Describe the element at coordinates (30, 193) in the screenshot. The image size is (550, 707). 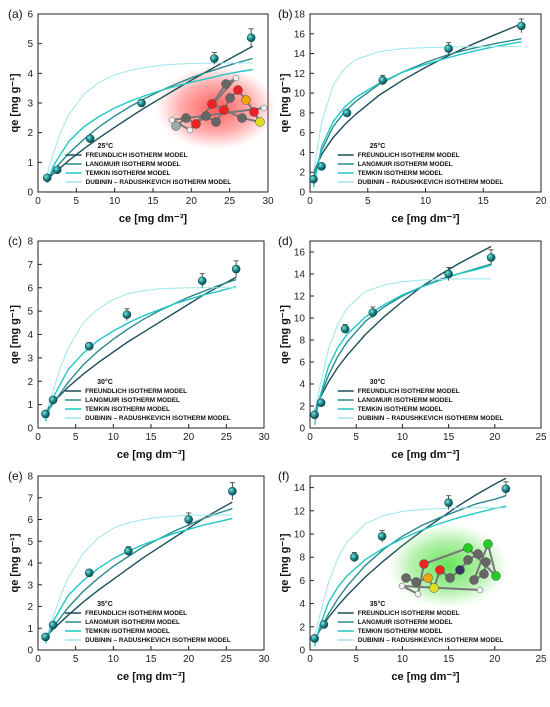
I see `y-tick-label: 0` at that location.